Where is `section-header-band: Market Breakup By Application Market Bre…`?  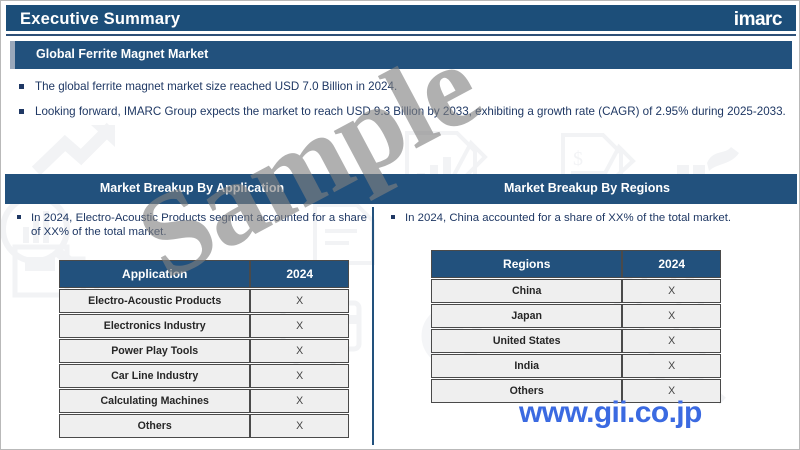 section-header-band: Market Breakup By Application Market Bre… is located at coordinates (401, 189).